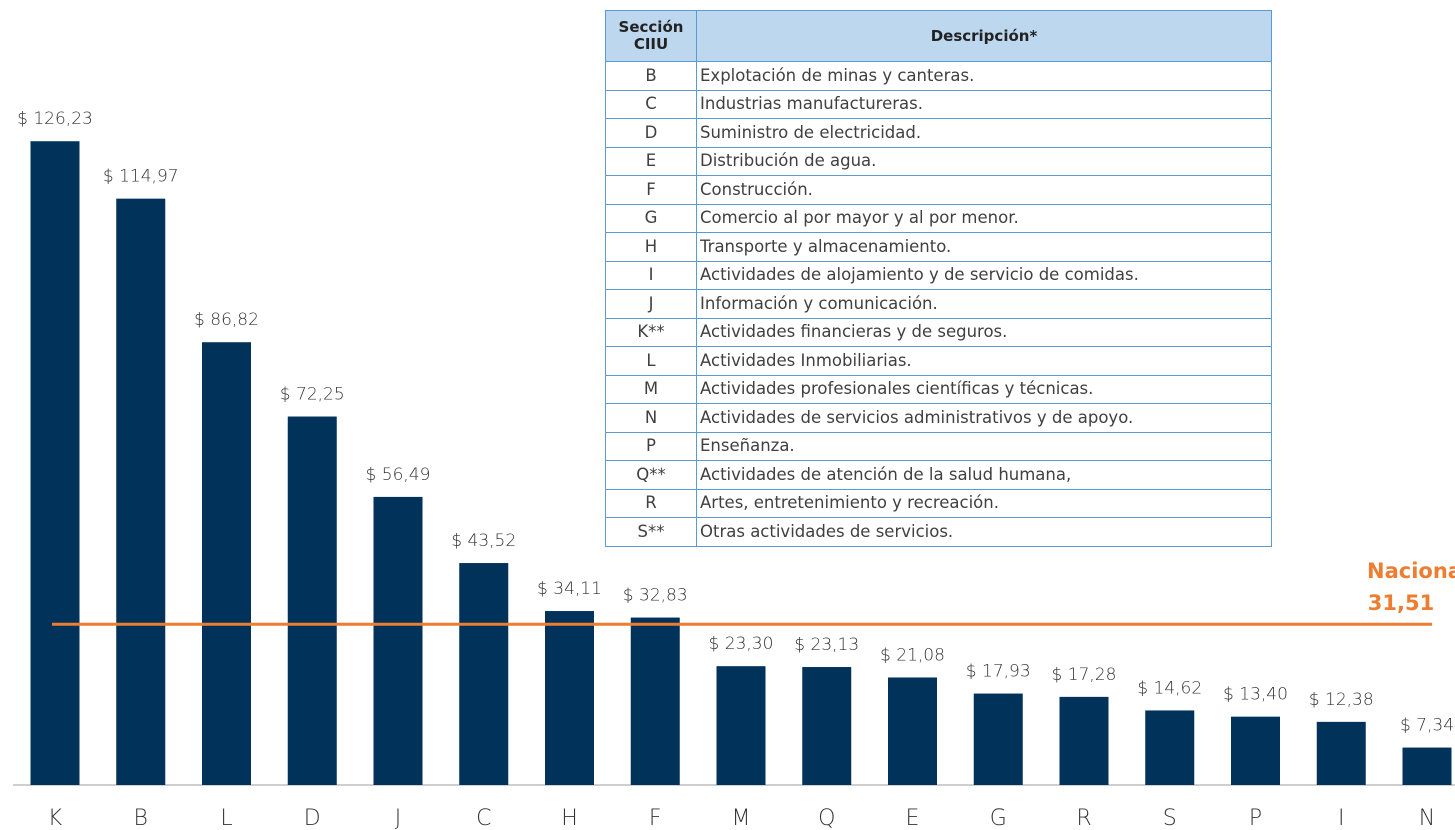  Describe the element at coordinates (938, 304) in the screenshot. I see `table-row: J Información y comunicación.` at that location.